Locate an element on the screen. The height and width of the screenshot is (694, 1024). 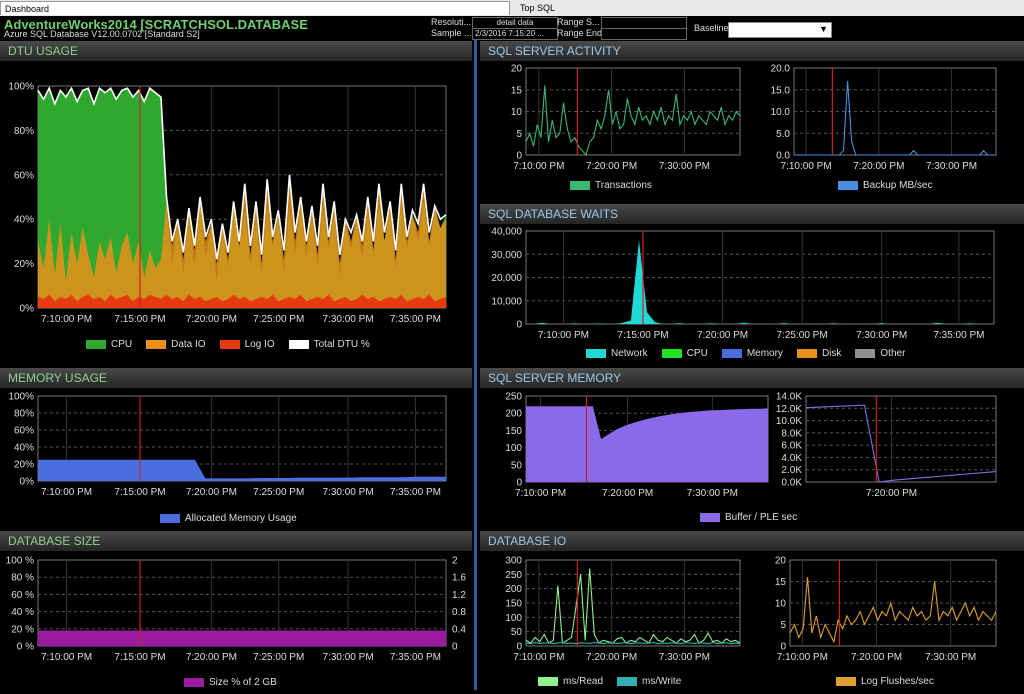
legend-item: Data IO is located at coordinates (176, 344).